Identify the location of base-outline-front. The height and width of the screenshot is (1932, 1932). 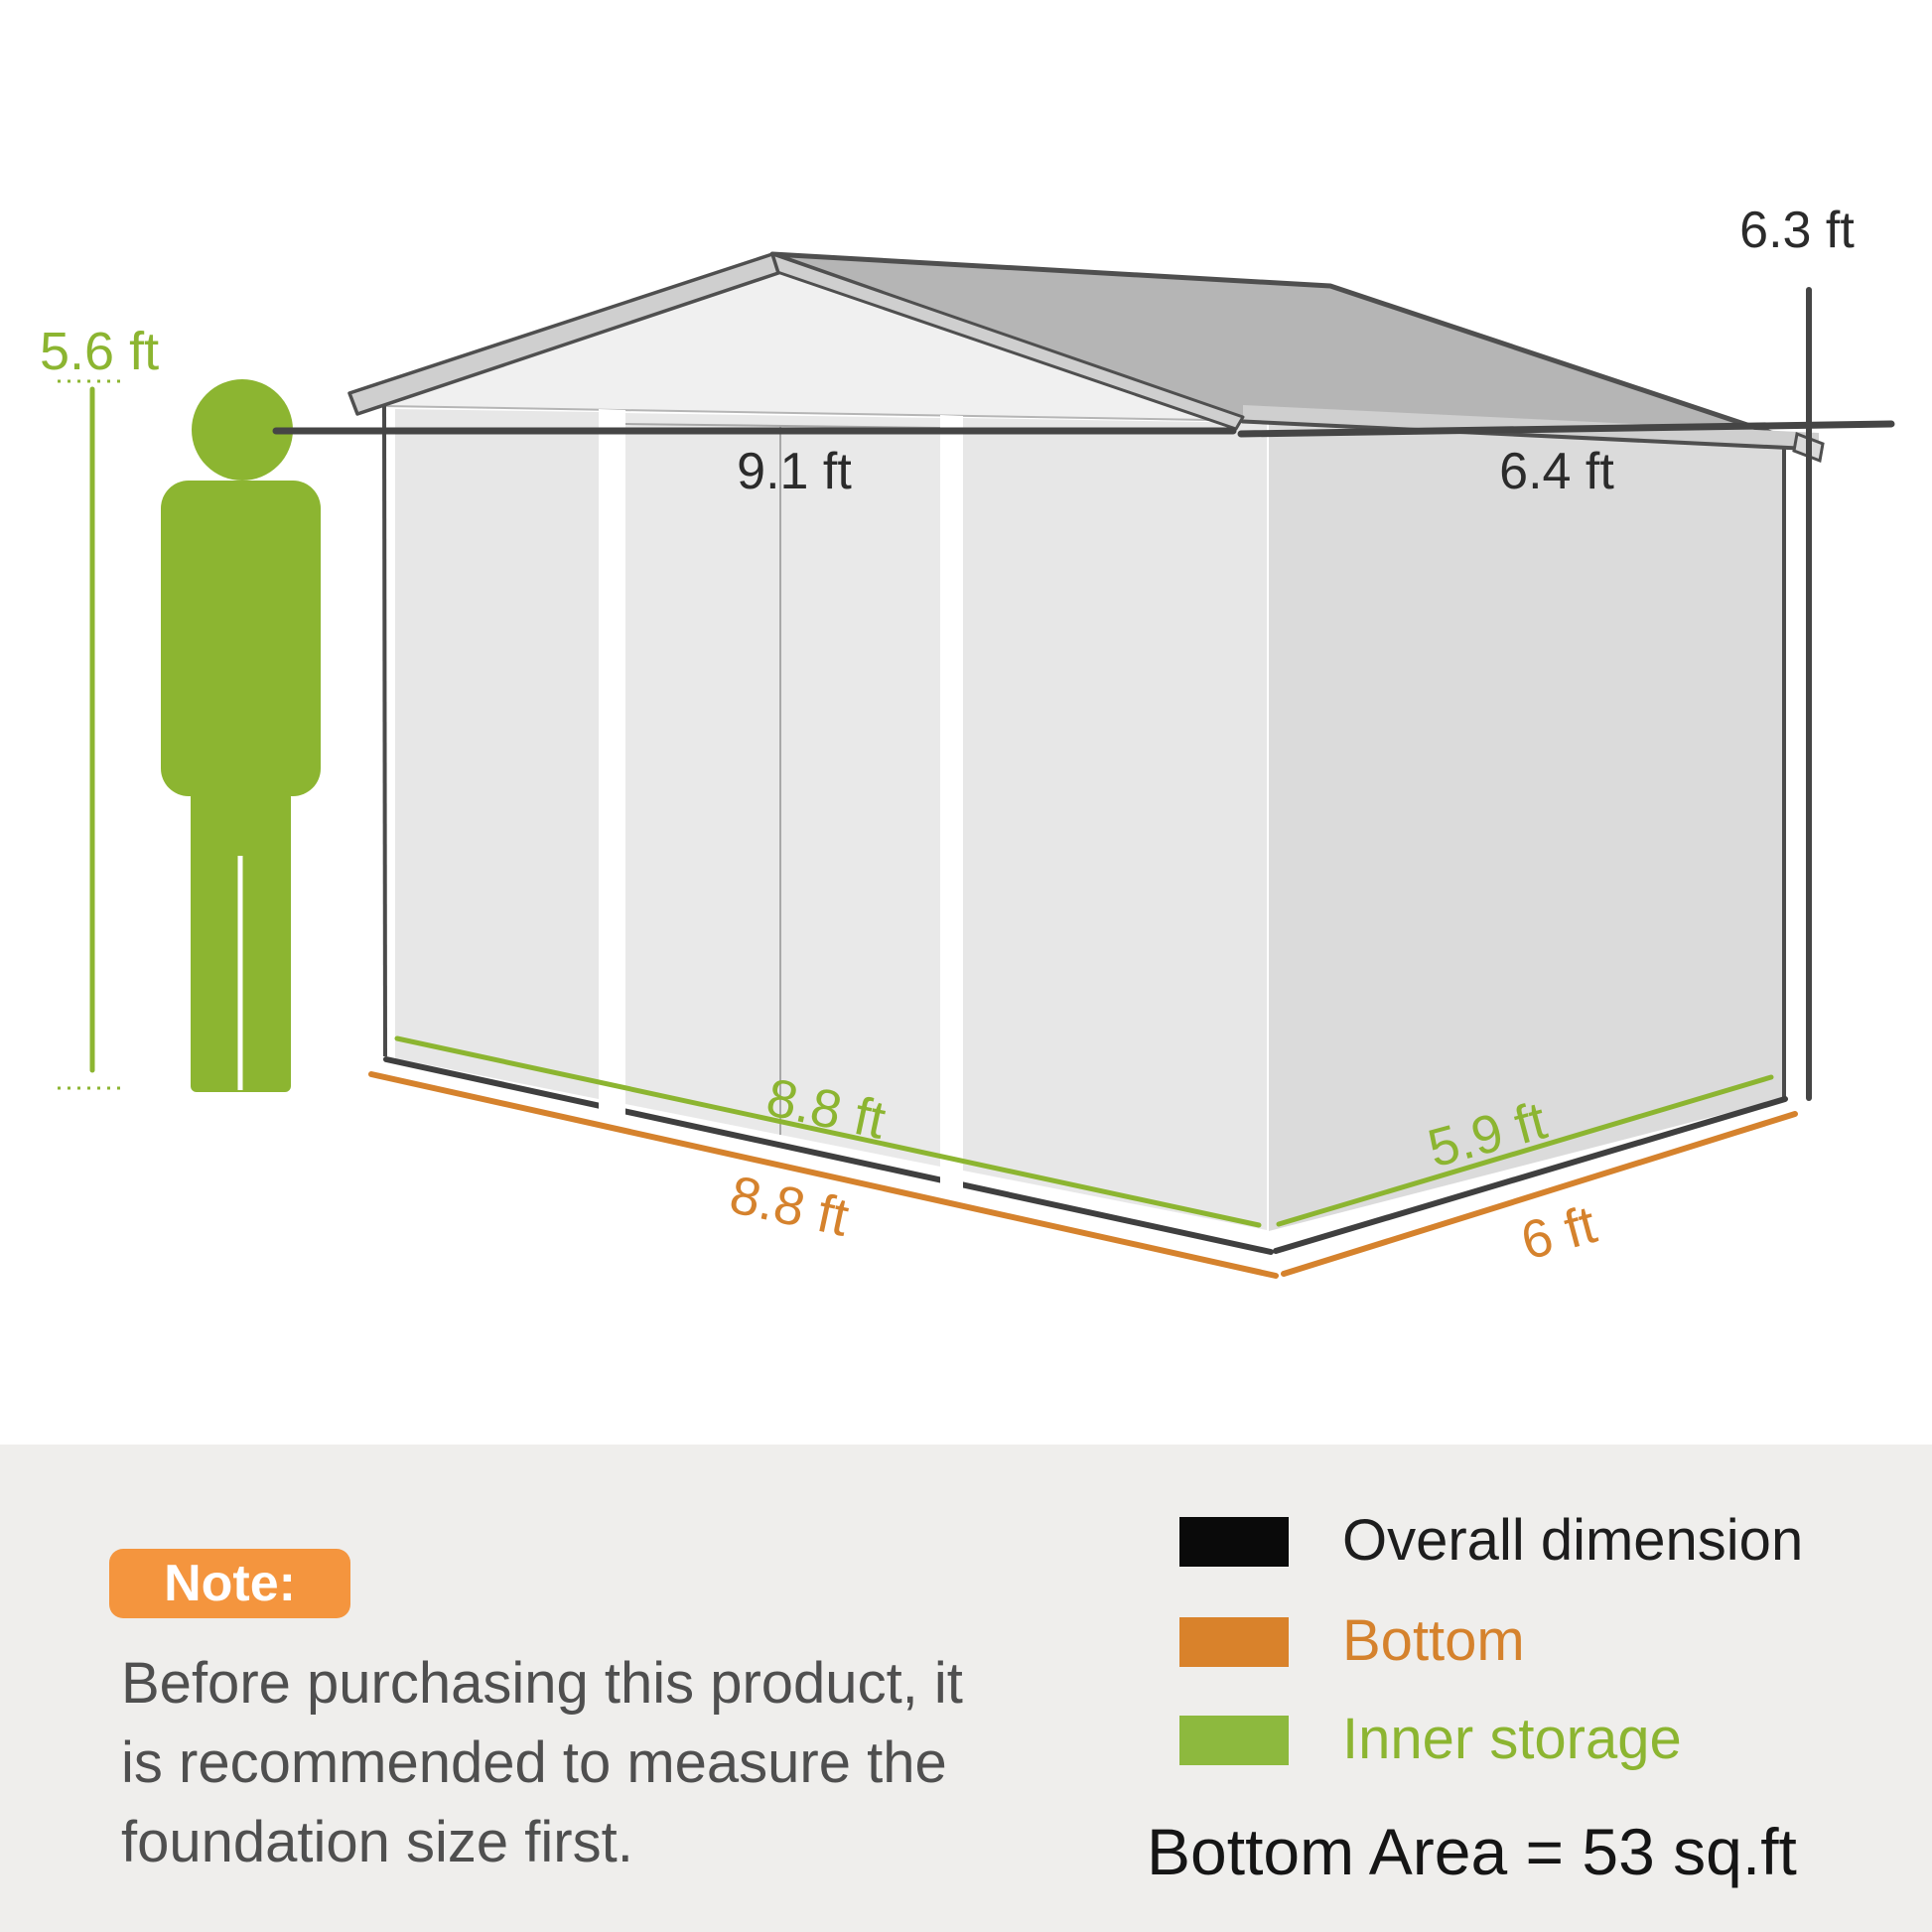
(829, 1156).